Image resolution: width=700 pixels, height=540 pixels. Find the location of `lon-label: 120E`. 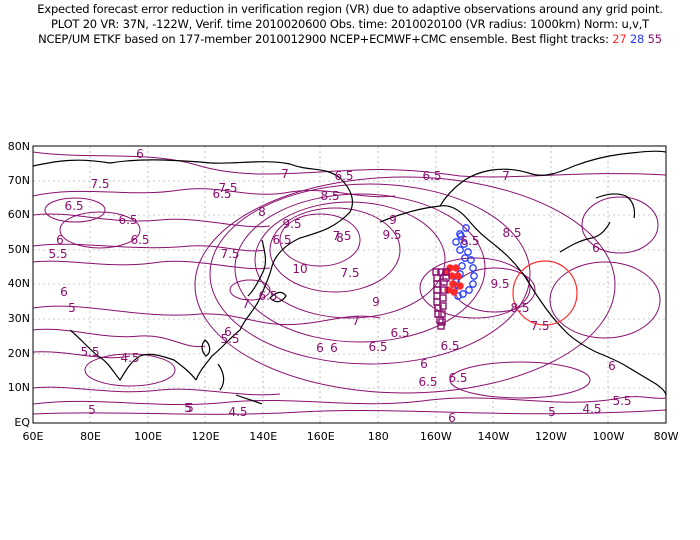

lon-label: 120E is located at coordinates (206, 436).